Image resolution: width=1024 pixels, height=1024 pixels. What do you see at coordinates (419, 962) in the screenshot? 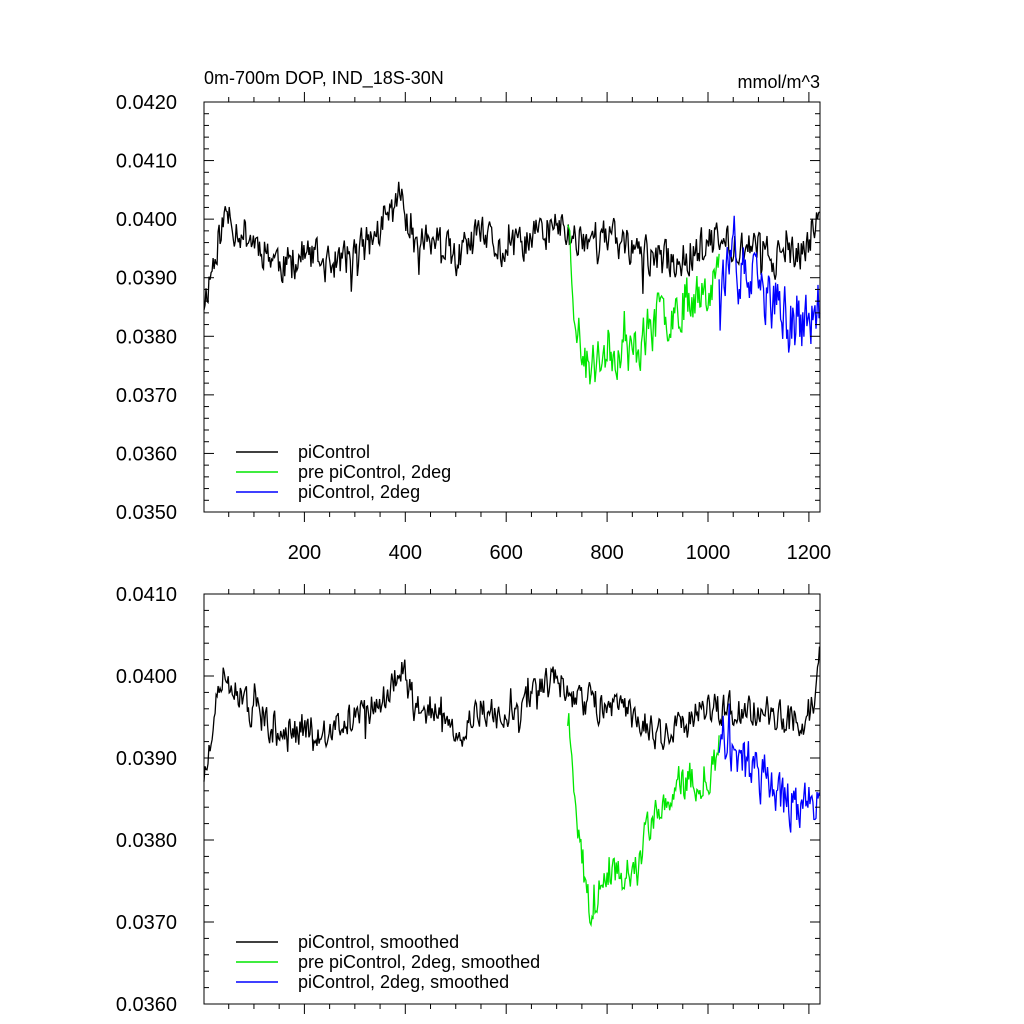
I see `legend-label-2: pre piControl, 2deg, smoothed` at bounding box center [419, 962].